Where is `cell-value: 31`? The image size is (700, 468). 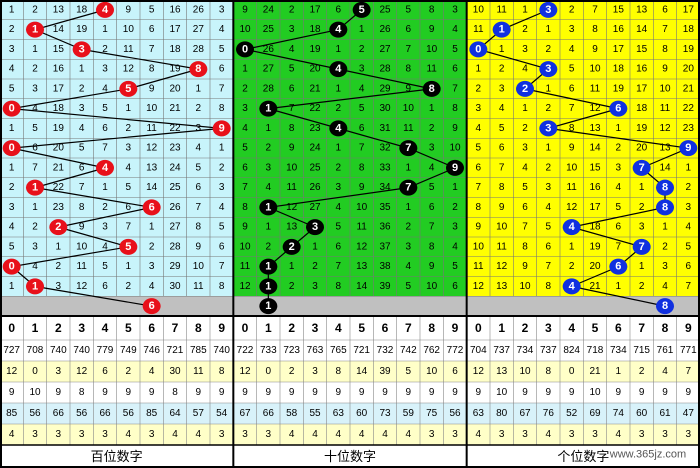
cell-value: 31 is located at coordinates (385, 128).